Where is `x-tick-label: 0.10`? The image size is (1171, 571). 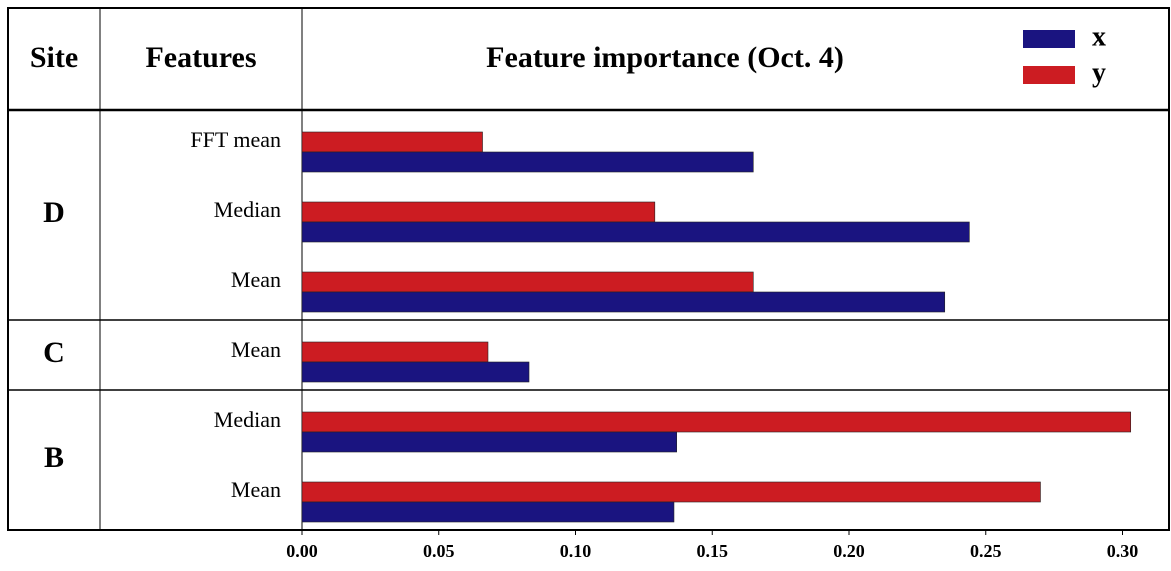 x-tick-label: 0.10 is located at coordinates (576, 551).